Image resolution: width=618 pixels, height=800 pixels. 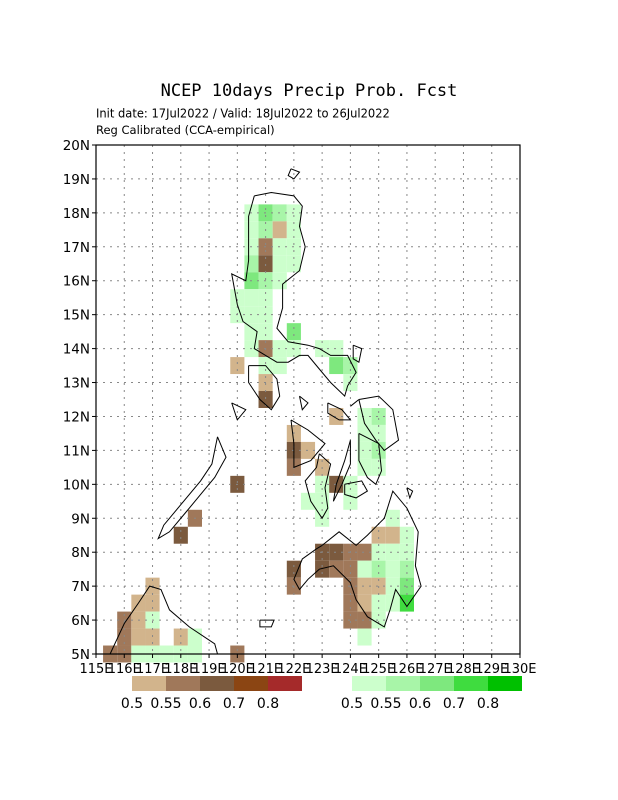 I want to click on coastline-masbate, so click(x=339, y=411).